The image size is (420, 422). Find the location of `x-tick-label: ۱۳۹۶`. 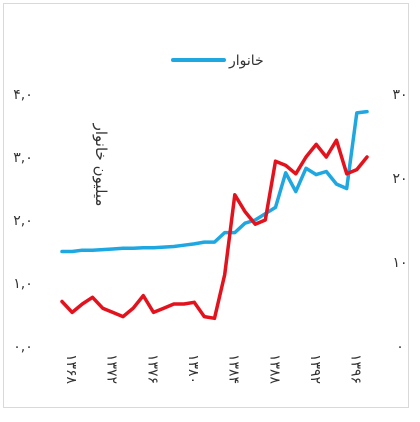

x-tick-label: ۱۳۹۶ is located at coordinates (356, 369).